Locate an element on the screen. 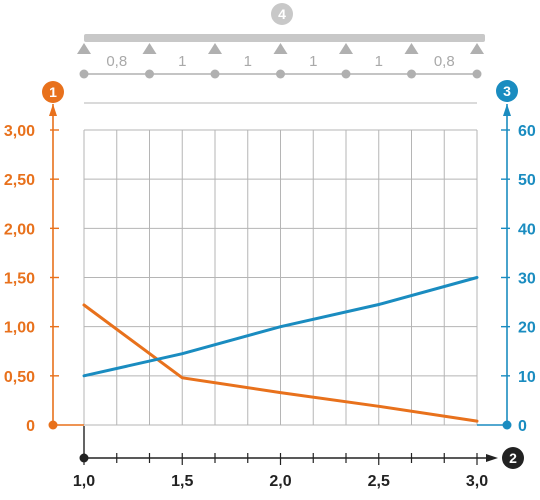  left-axis-marker-label: 1 is located at coordinates (53, 92).